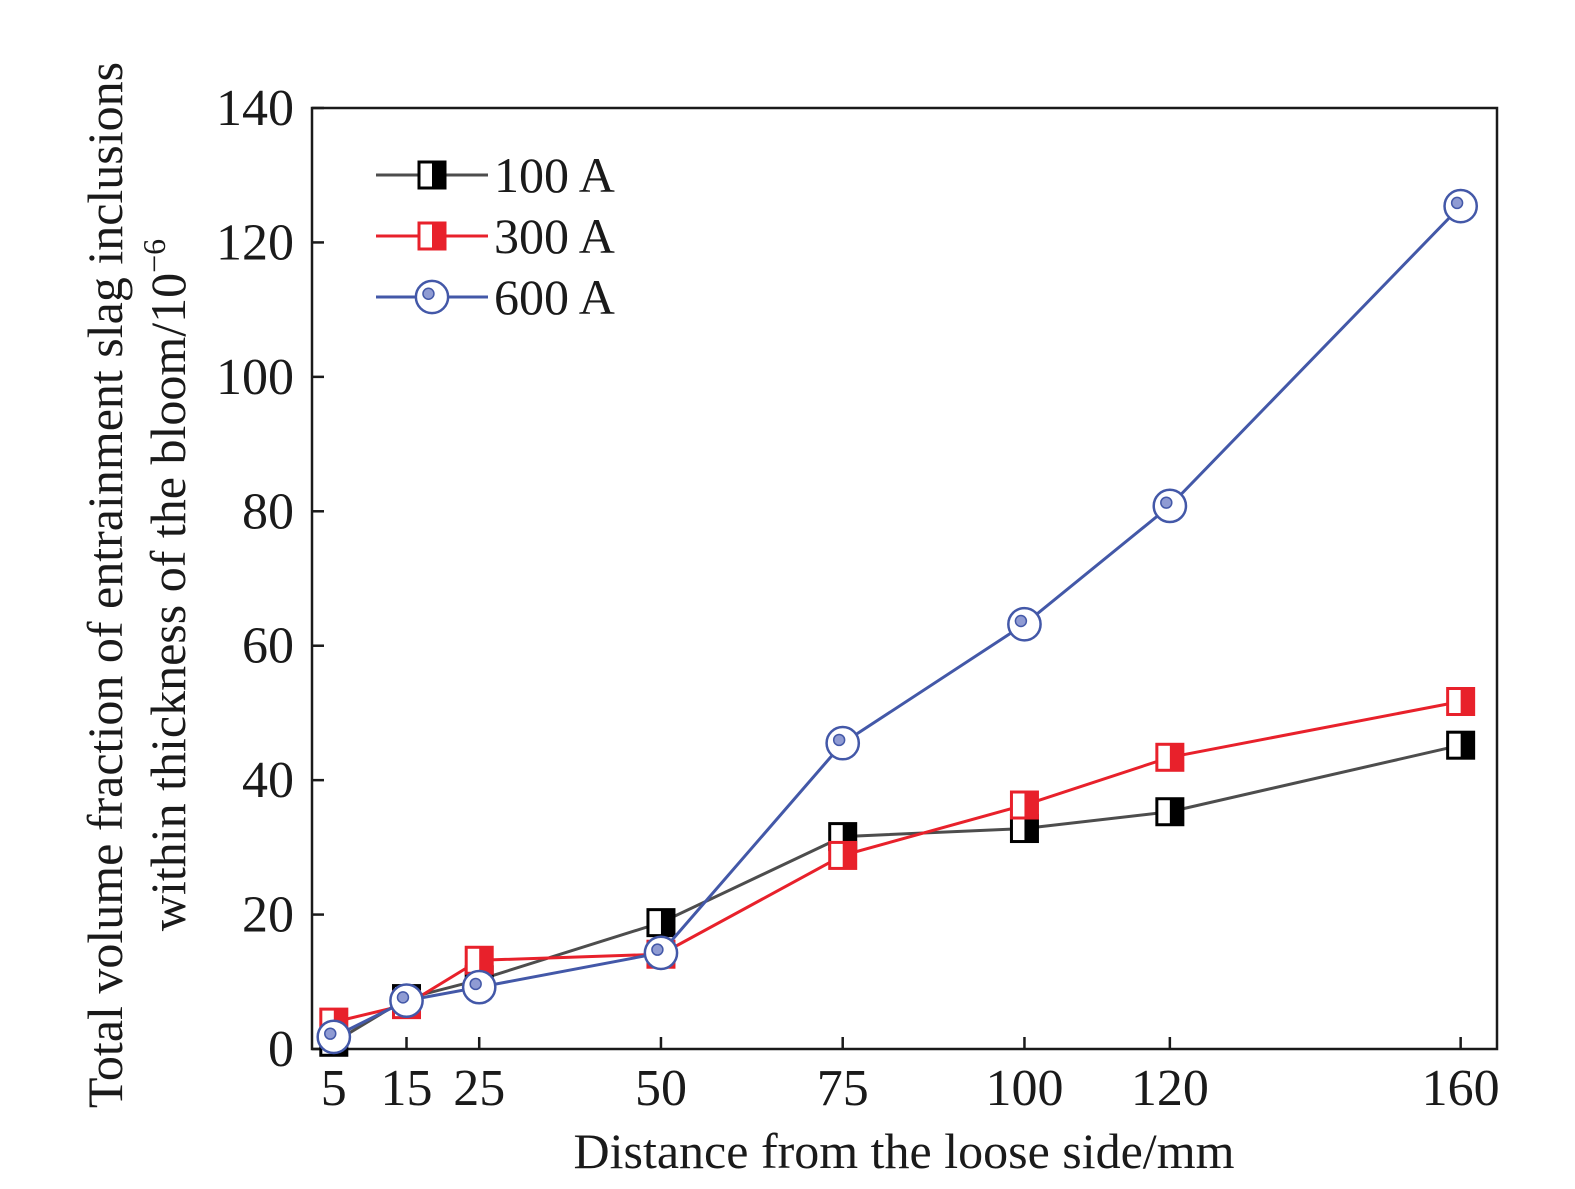 The height and width of the screenshot is (1189, 1575). I want to click on x-tick-label: 100, so click(1024, 1088).